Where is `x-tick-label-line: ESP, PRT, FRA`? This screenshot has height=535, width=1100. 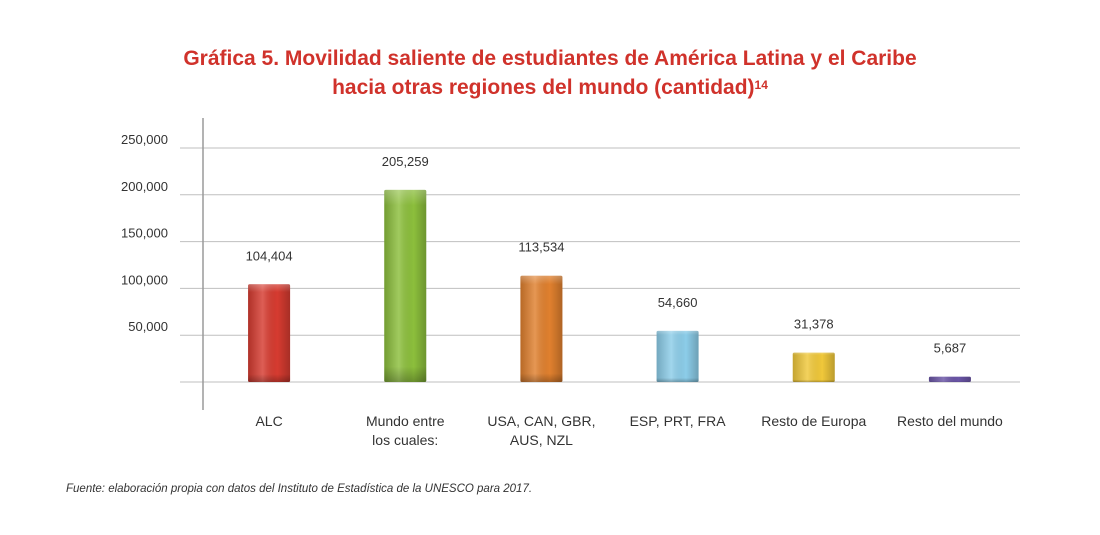 x-tick-label-line: ESP, PRT, FRA is located at coordinates (678, 421).